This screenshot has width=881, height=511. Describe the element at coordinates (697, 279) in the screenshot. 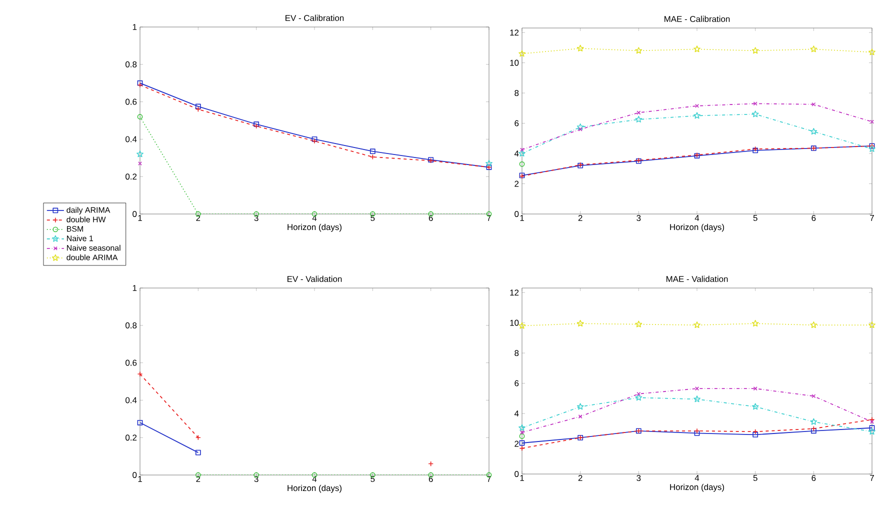

I see `chart-title: MAE - Validation` at that location.